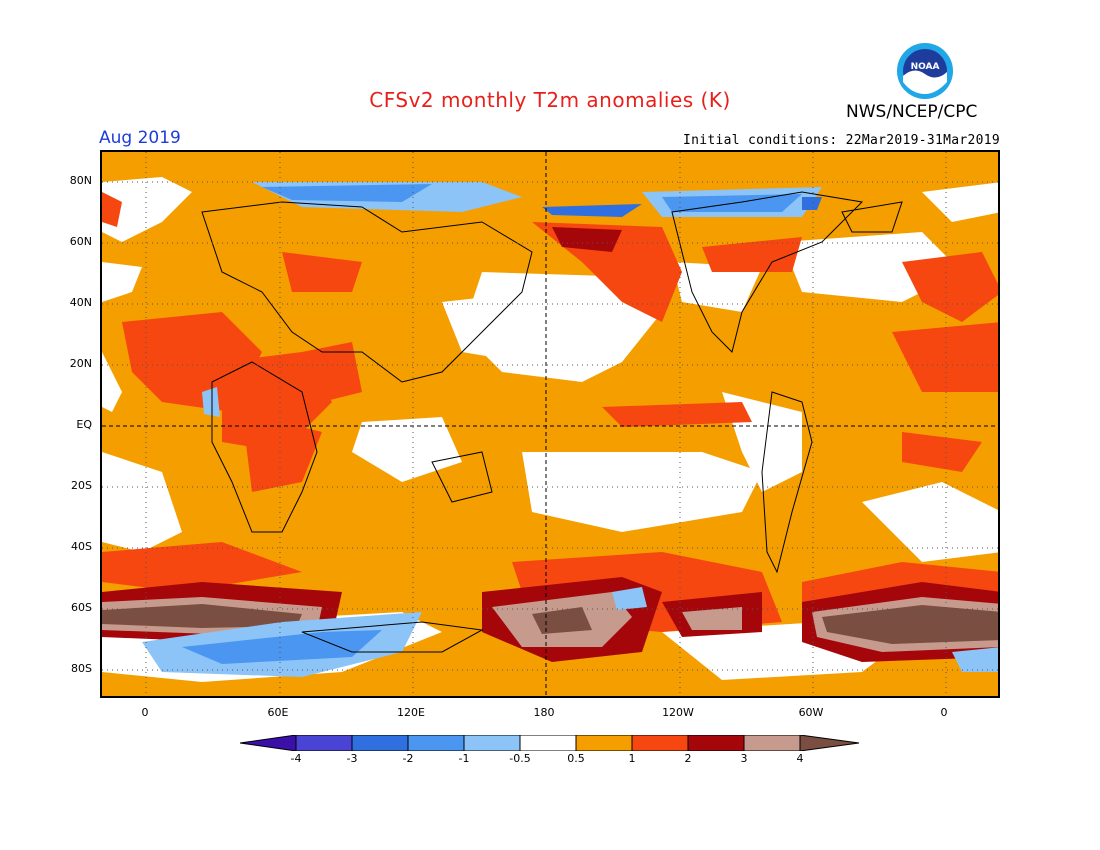 This screenshot has width=1100, height=850. I want to click on colorbar-max-arrow, so click(829, 743).